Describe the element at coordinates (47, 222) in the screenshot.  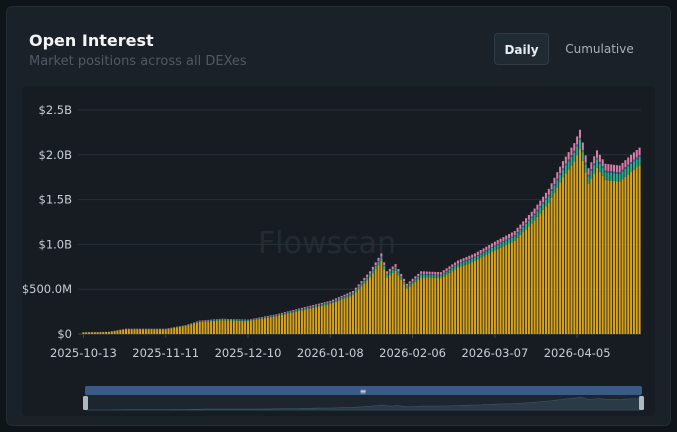
I see `y-axis: $0 $500.0M $1.0B $1.5B $2.0B $2.5B` at that location.